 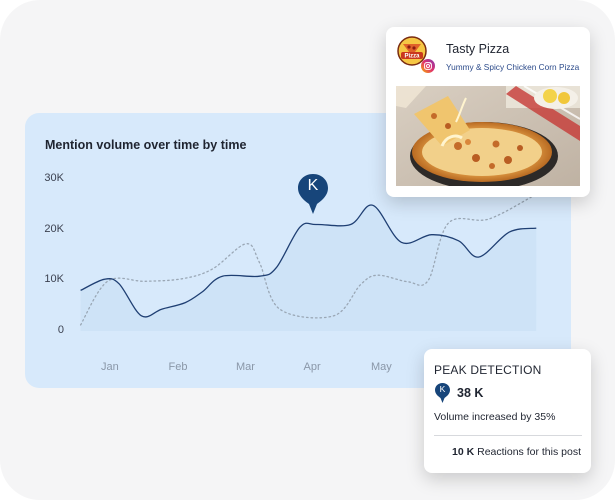 What do you see at coordinates (312, 367) in the screenshot?
I see `x-tick-label: Apr` at bounding box center [312, 367].